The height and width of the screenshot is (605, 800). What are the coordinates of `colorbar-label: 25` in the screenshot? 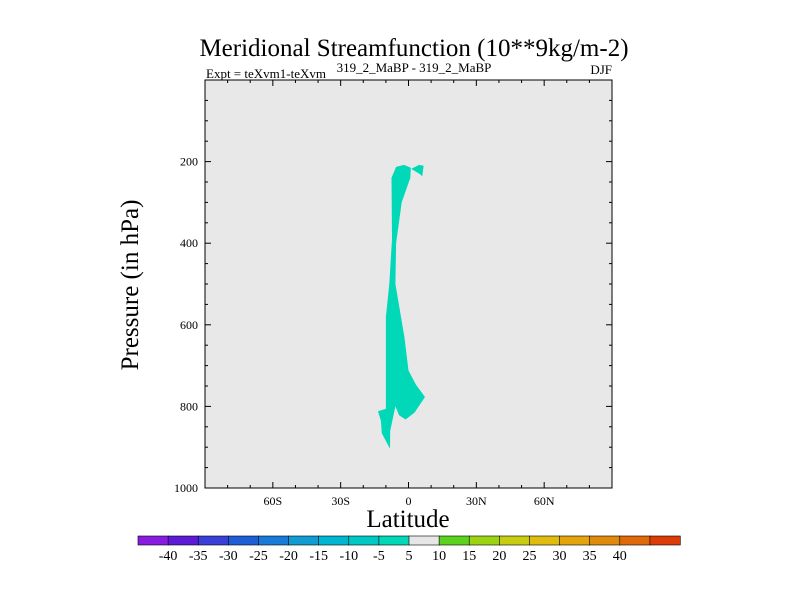 It's located at (529, 556).